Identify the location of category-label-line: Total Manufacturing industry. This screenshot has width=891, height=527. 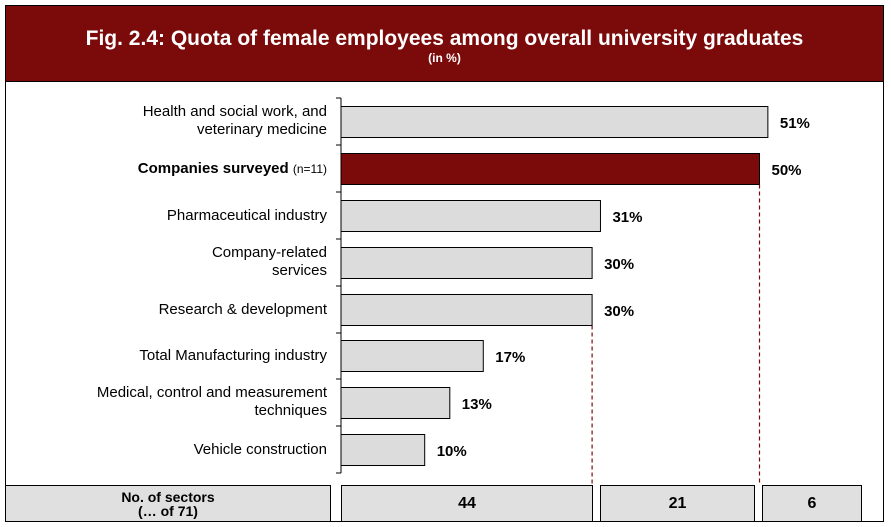
(233, 355).